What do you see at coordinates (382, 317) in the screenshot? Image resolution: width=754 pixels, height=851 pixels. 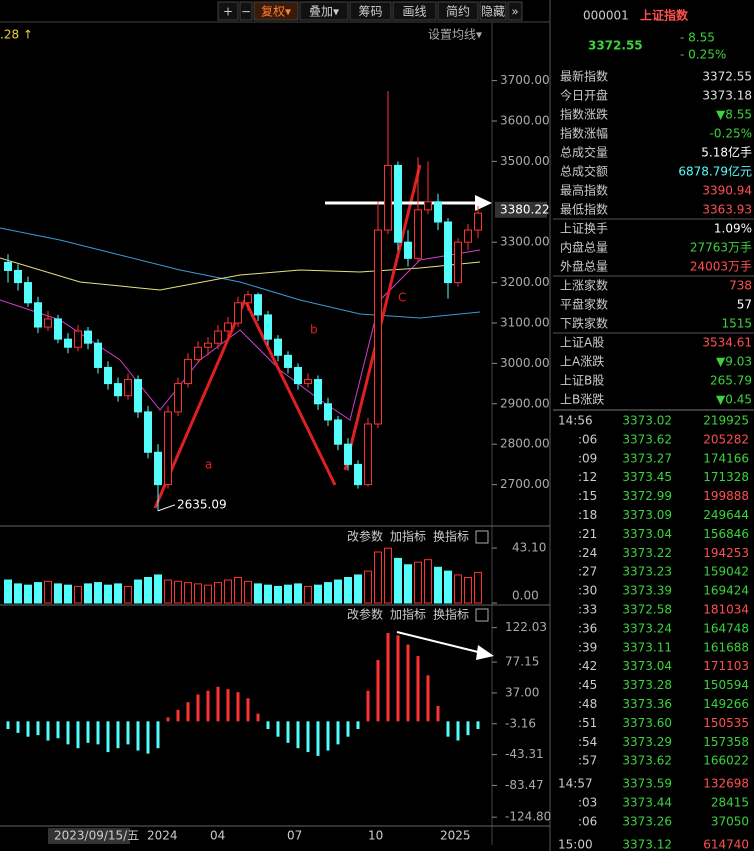 I see `hand-arrow` at bounding box center [382, 317].